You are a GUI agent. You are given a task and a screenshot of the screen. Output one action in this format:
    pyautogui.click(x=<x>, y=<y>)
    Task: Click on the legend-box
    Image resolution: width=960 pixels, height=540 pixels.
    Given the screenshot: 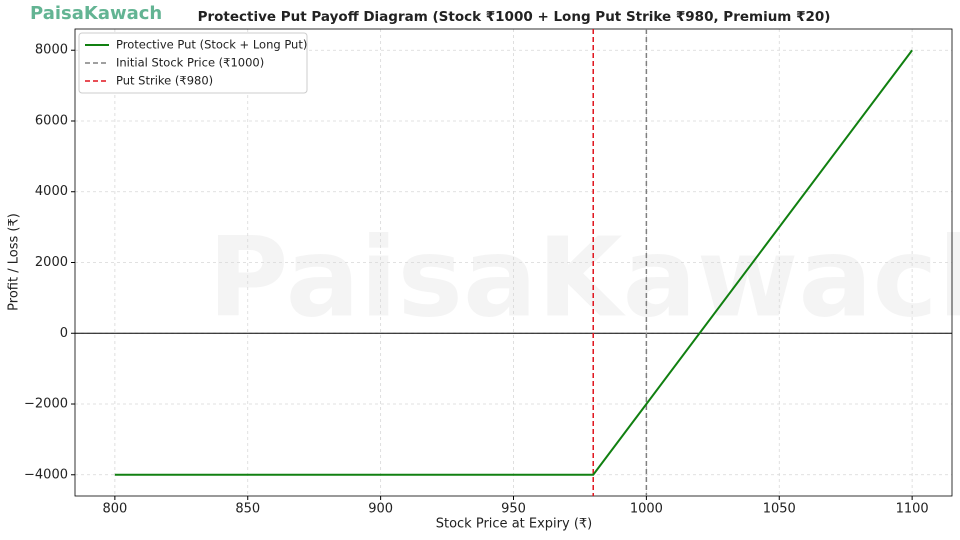 What is the action you would take?
    pyautogui.click(x=193, y=63)
    